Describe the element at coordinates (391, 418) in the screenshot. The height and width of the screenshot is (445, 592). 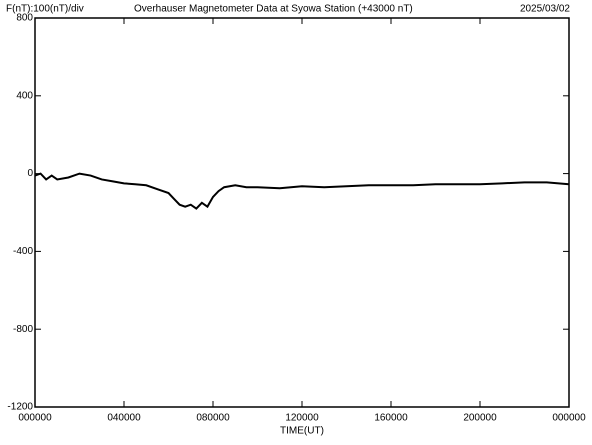
I see `x-tick-label: 160000` at that location.